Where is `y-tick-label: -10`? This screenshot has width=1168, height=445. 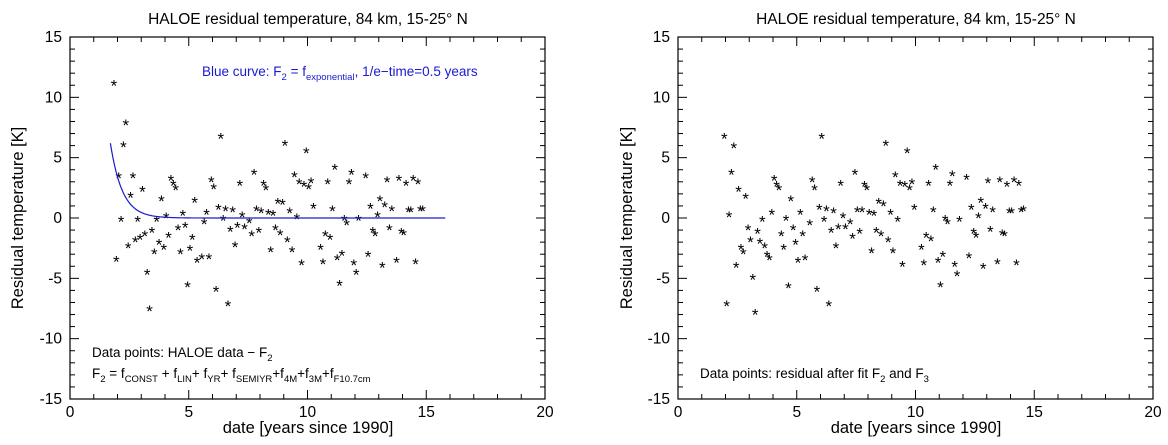
y-tick-label: -10 is located at coordinates (51, 339).